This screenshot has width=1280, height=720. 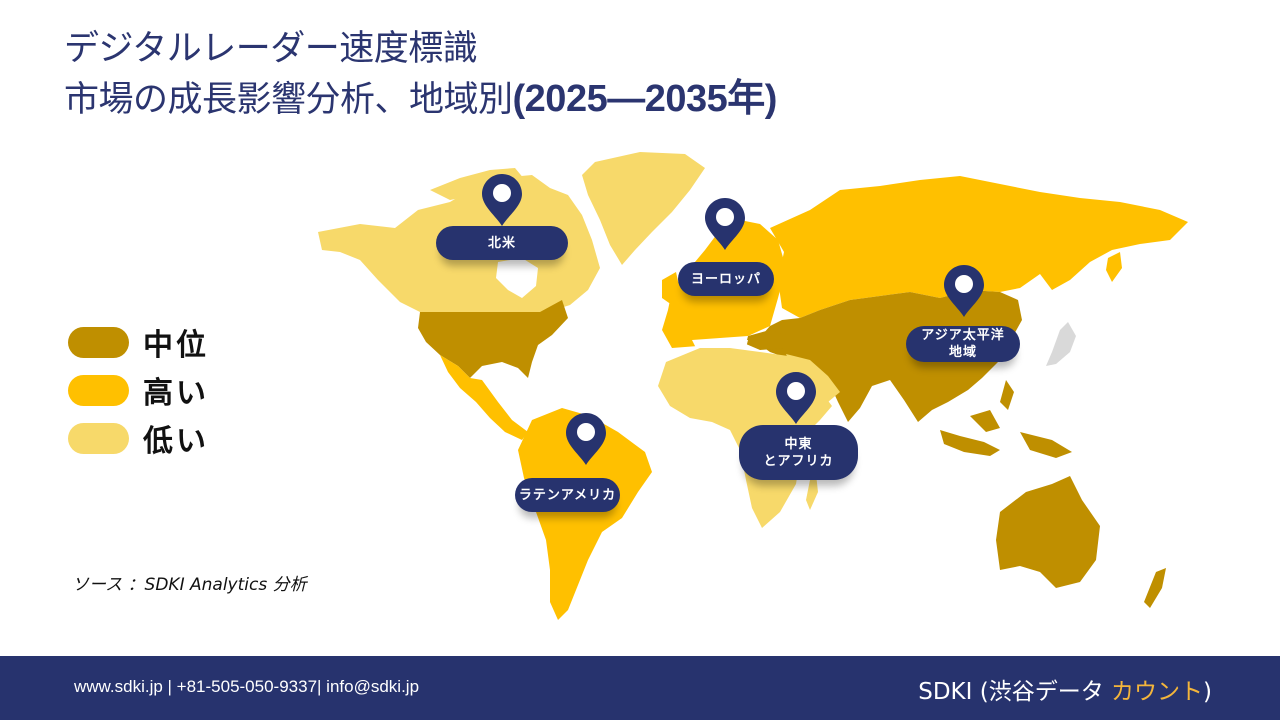 I want to click on source-note: ソース ：SDKI Analytics 分析, so click(x=189, y=585).